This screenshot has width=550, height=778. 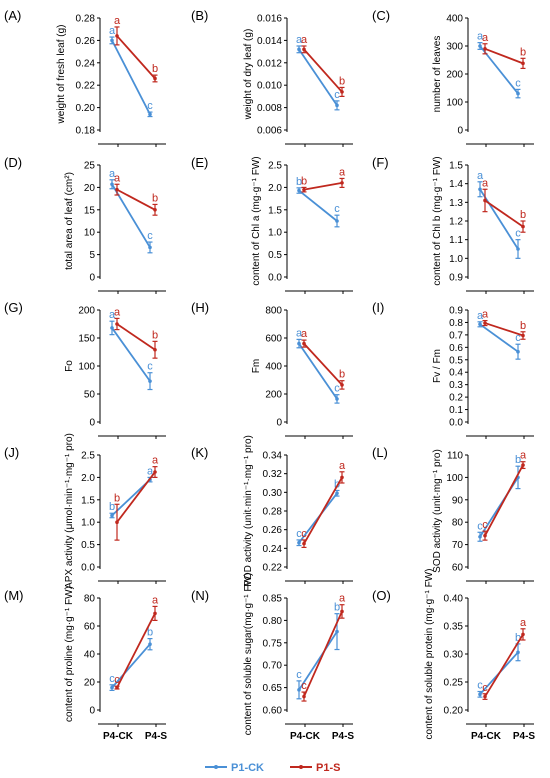 I want to click on y-axis-label: content of Chl a (mg·g⁻¹ FW), so click(x=256, y=220).